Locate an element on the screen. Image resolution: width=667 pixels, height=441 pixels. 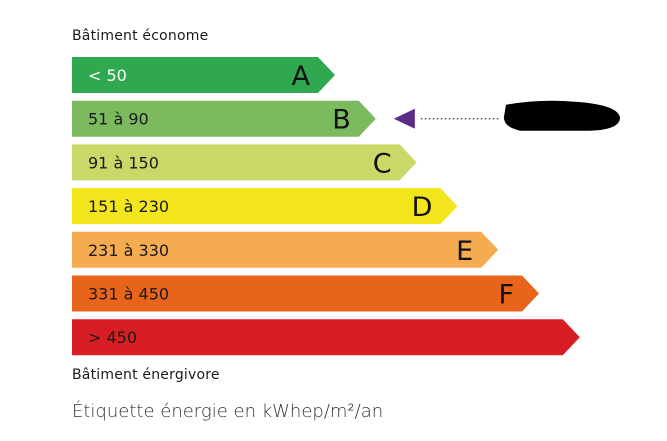
energy-class-e: 231 à 330 E is located at coordinates (285, 249).